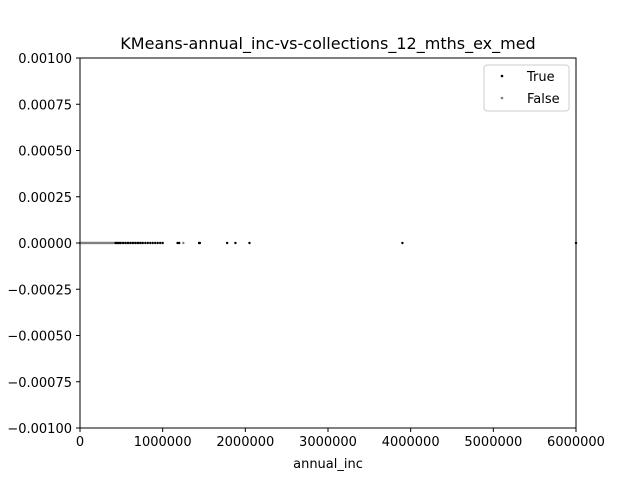 This screenshot has width=640, height=480. Describe the element at coordinates (540, 77) in the screenshot. I see `legend-label-true: True` at that location.